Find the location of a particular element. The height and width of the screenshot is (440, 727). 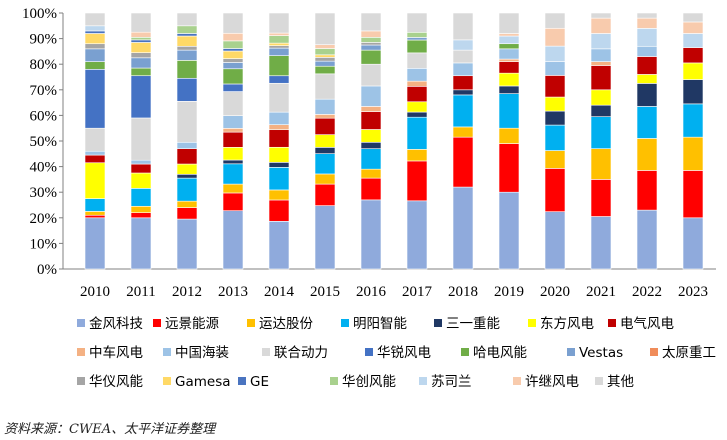

y-tick-label: 80% is located at coordinates (44, 65).